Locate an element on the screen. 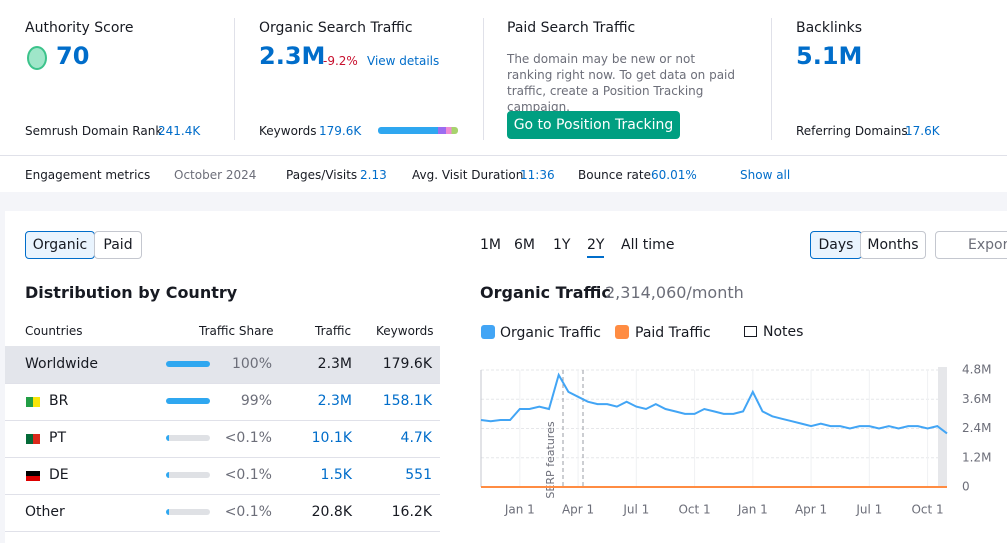 The width and height of the screenshot is (1007, 543). metric-value: 2.3M is located at coordinates (292, 56).